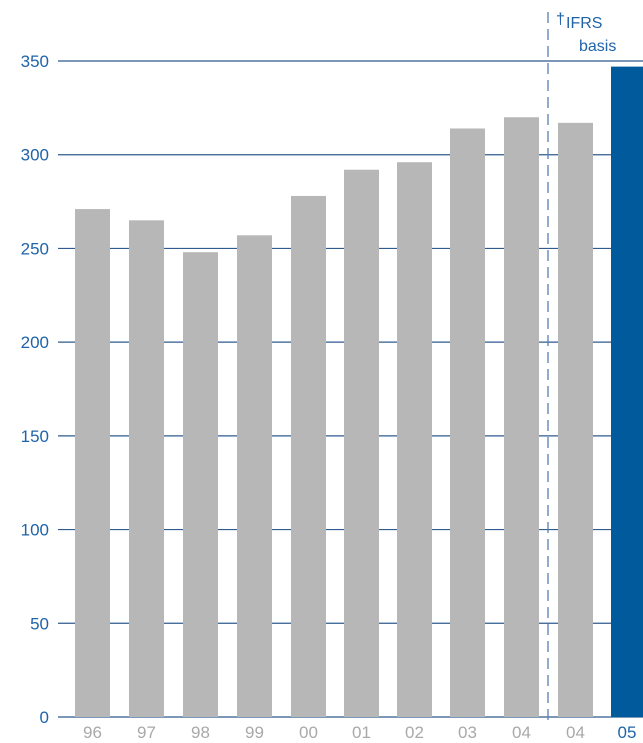  What do you see at coordinates (35, 530) in the screenshot?
I see `y-tick-label-100: 100` at bounding box center [35, 530].